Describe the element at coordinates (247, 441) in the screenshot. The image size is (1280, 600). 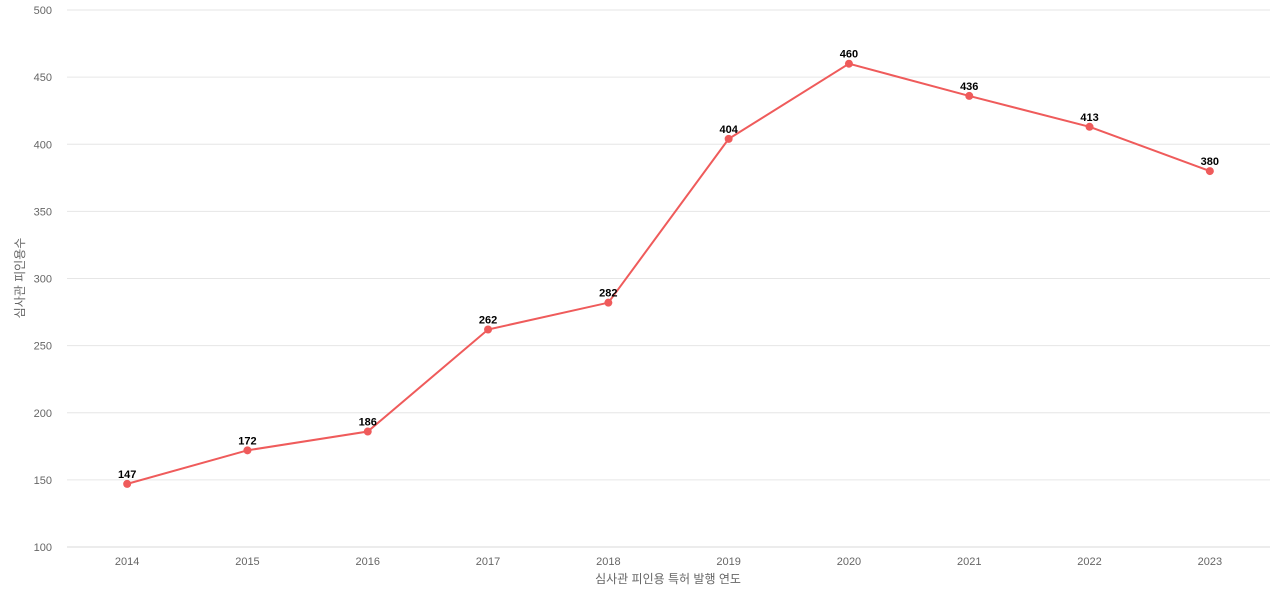
I see `data-label: 172` at that location.